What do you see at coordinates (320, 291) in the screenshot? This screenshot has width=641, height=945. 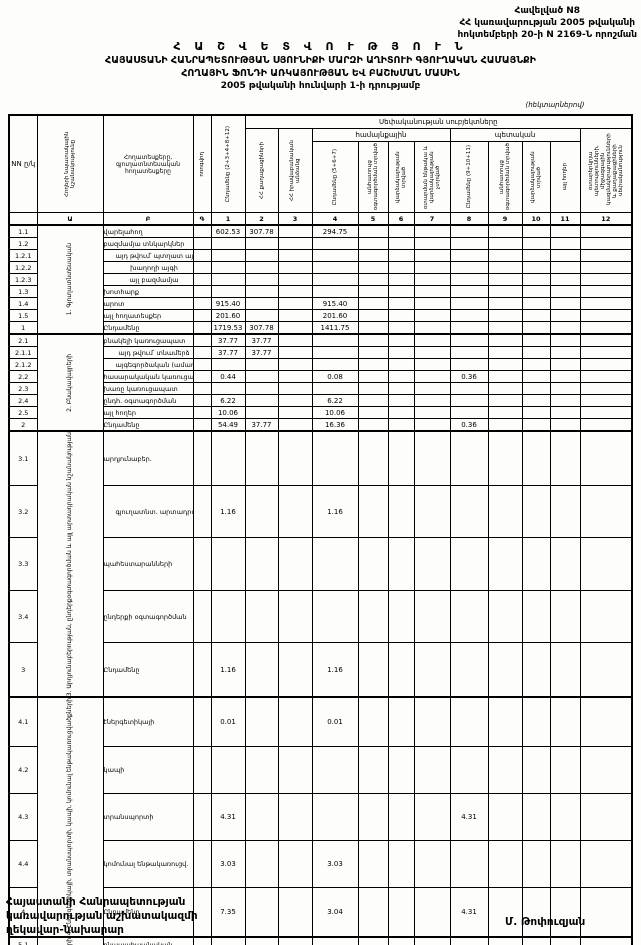 I see `table-row: 1.3 խոտհարք` at bounding box center [320, 291].